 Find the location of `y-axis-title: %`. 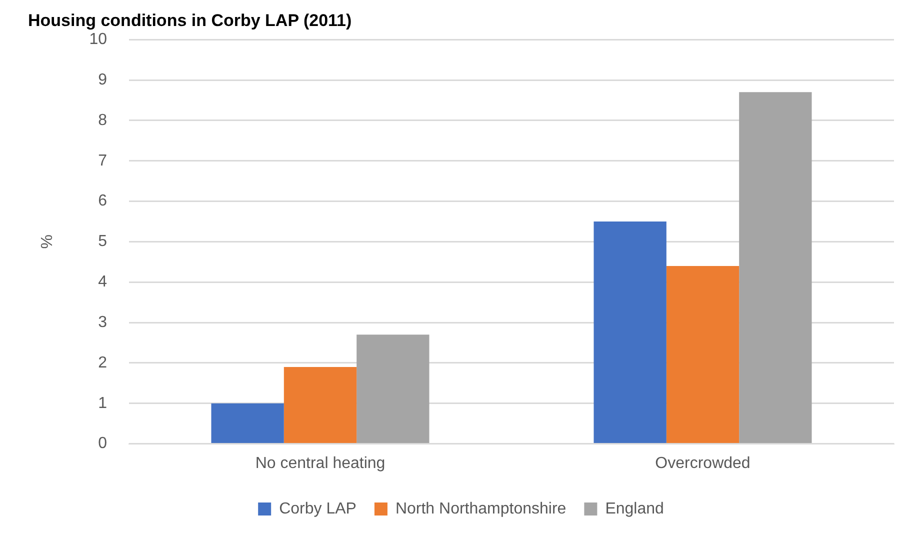

y-axis-title: % is located at coordinates (47, 241).